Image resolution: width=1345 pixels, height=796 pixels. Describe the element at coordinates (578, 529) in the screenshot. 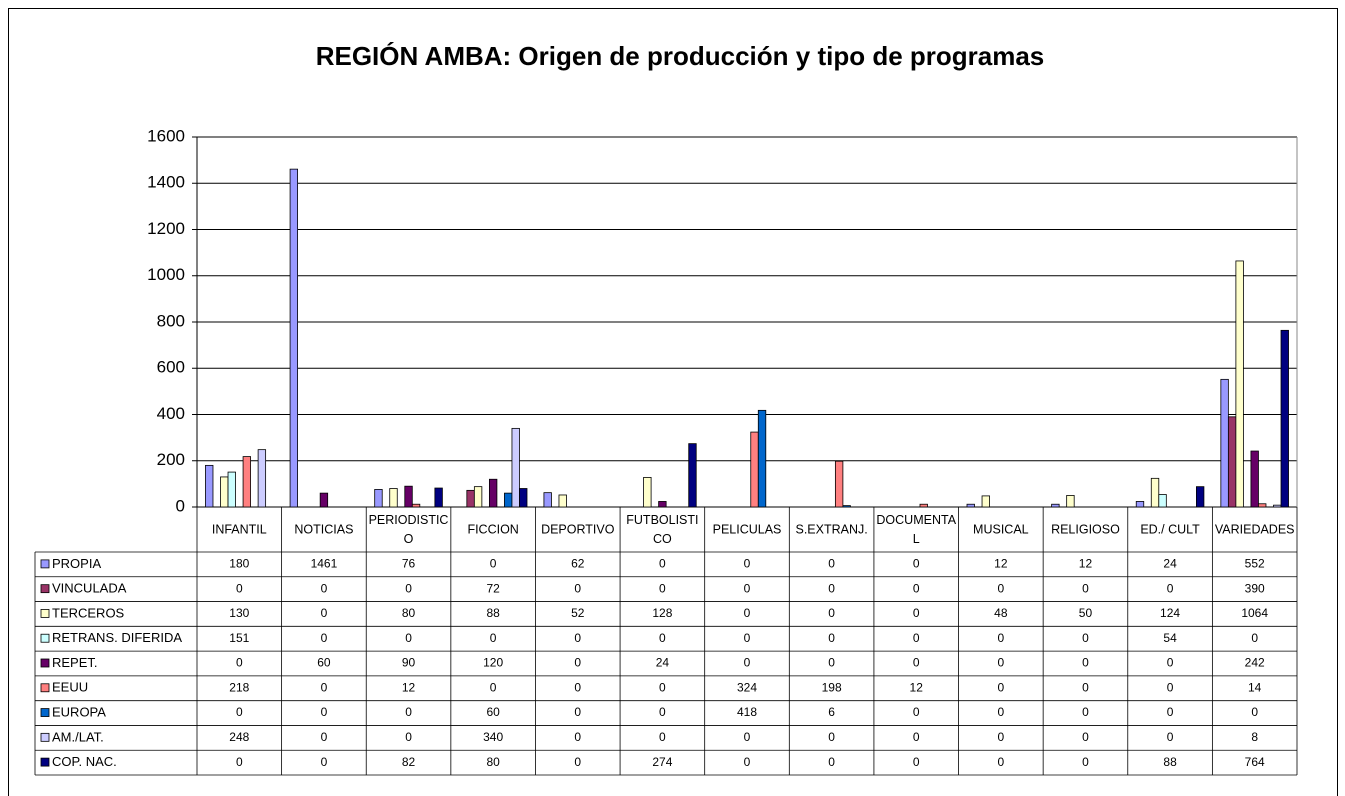

I see `x-tick-label: DEPORTIVO` at that location.